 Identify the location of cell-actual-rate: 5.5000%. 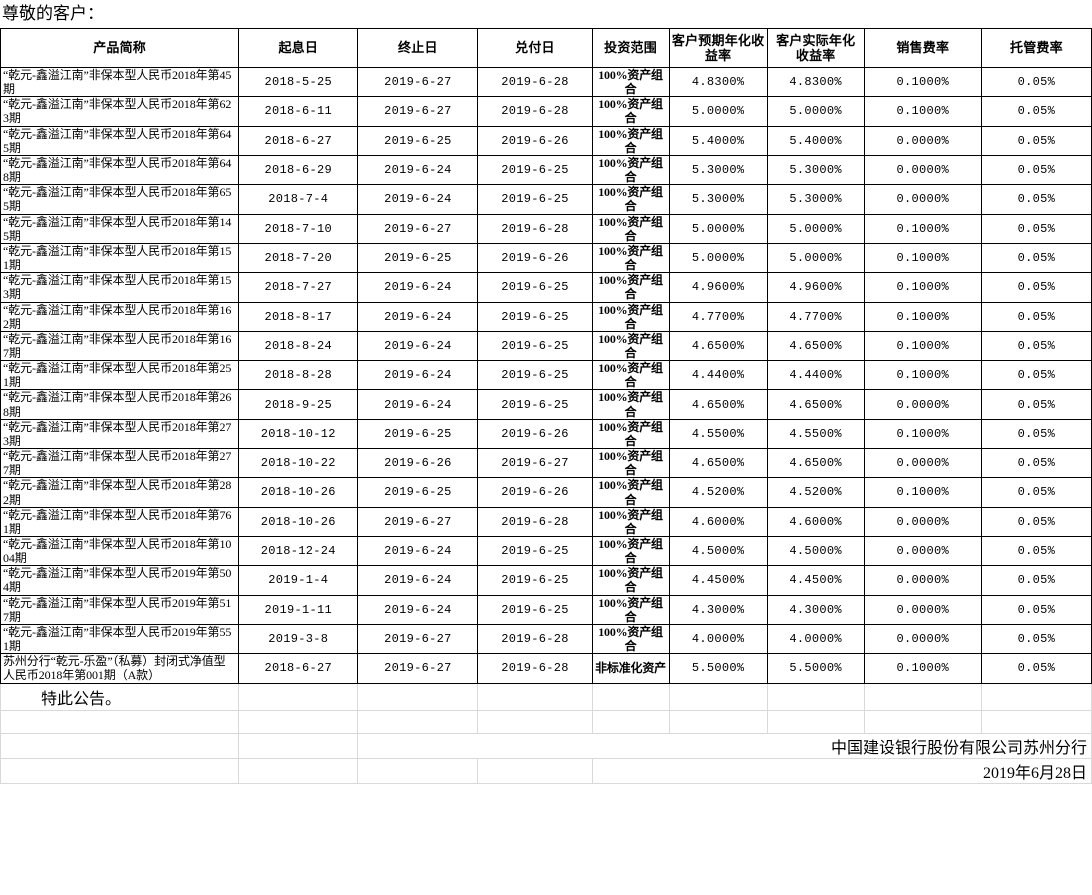
(815, 668).